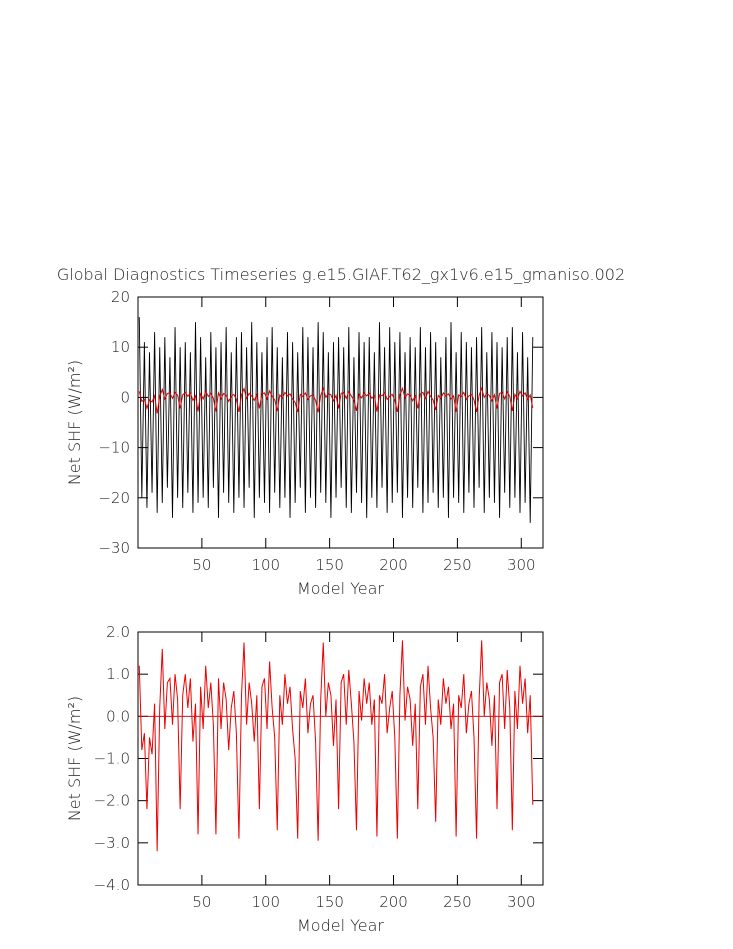 The height and width of the screenshot is (949, 733). I want to click on y-tick-label: 0.0, so click(118, 716).